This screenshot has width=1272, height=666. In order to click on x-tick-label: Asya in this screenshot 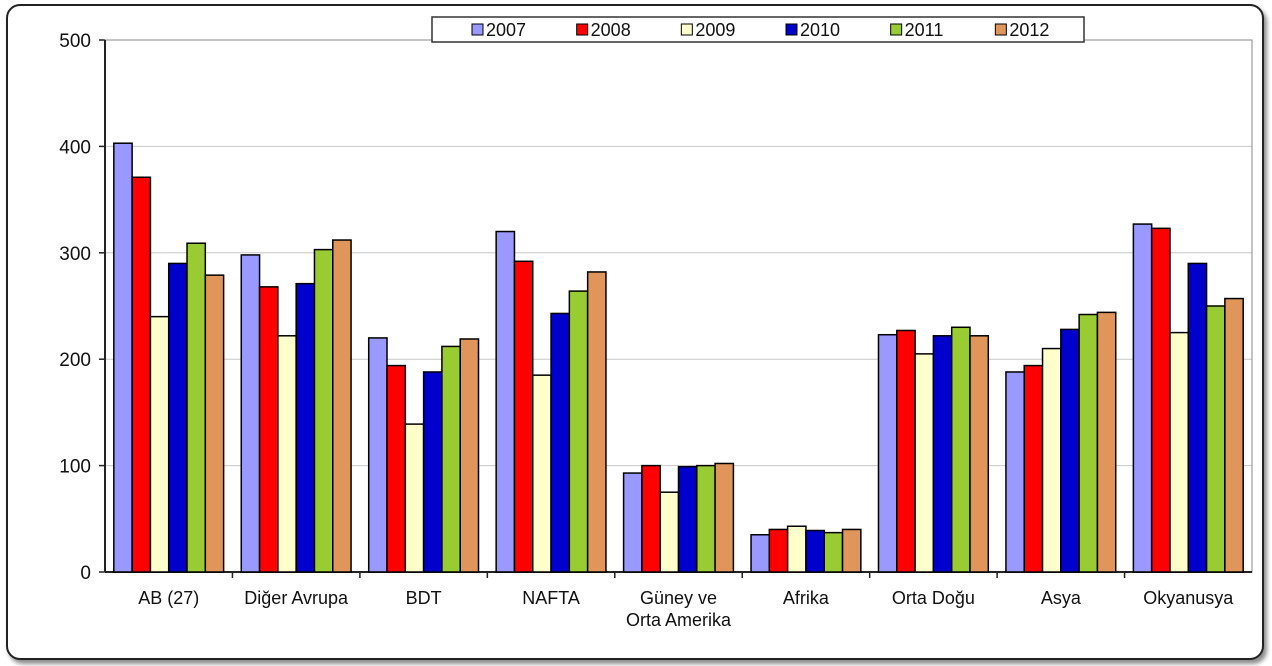, I will do `click(1061, 598)`.